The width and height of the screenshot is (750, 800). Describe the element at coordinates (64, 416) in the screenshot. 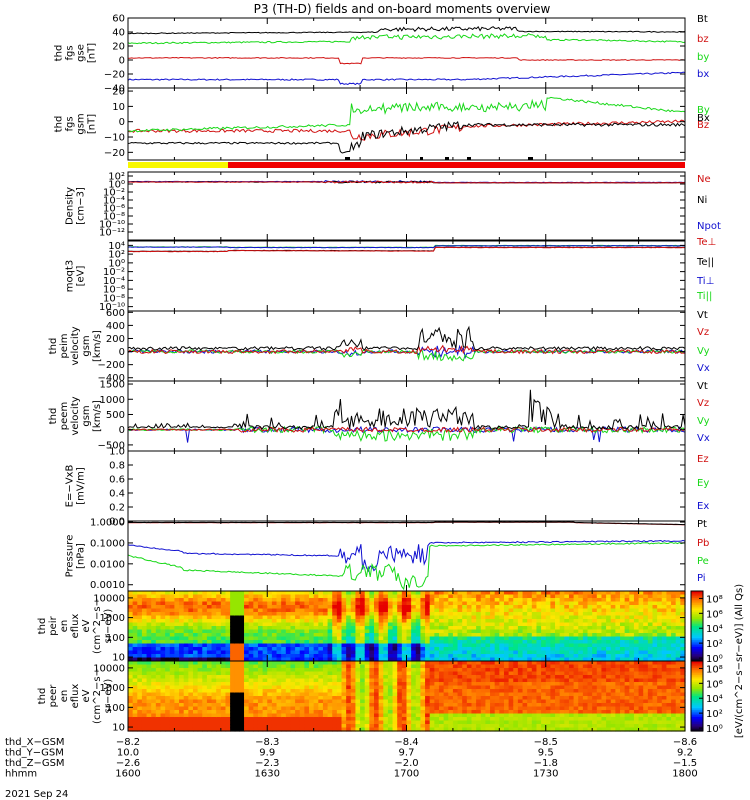

I see `y-axis-label: peem` at that location.